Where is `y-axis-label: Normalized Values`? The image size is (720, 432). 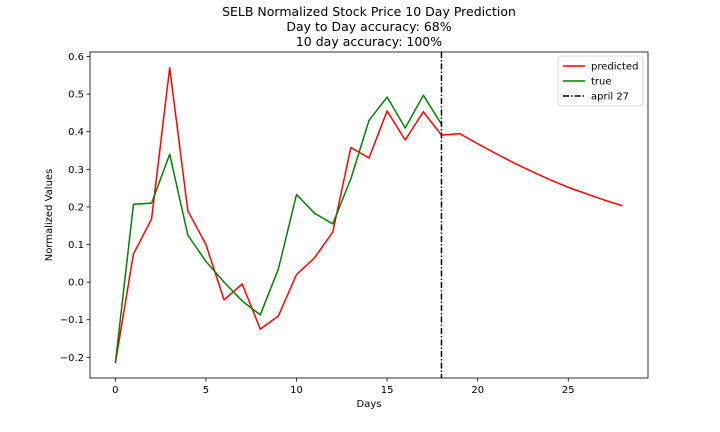
y-axis-label: Normalized Values is located at coordinates (49, 215).